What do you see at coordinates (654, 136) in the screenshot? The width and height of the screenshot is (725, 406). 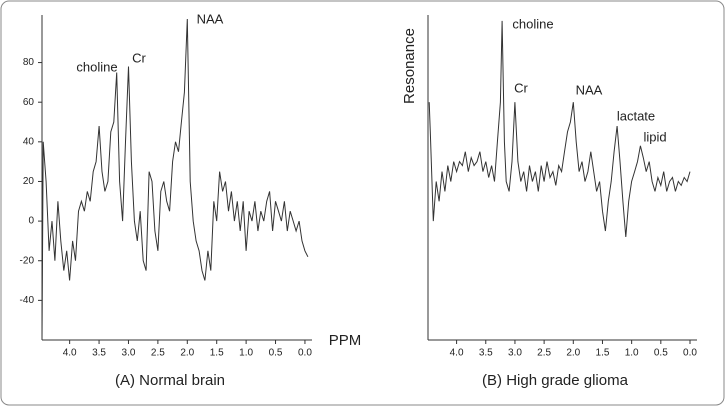 I see `peak-label: lipid` at bounding box center [654, 136].